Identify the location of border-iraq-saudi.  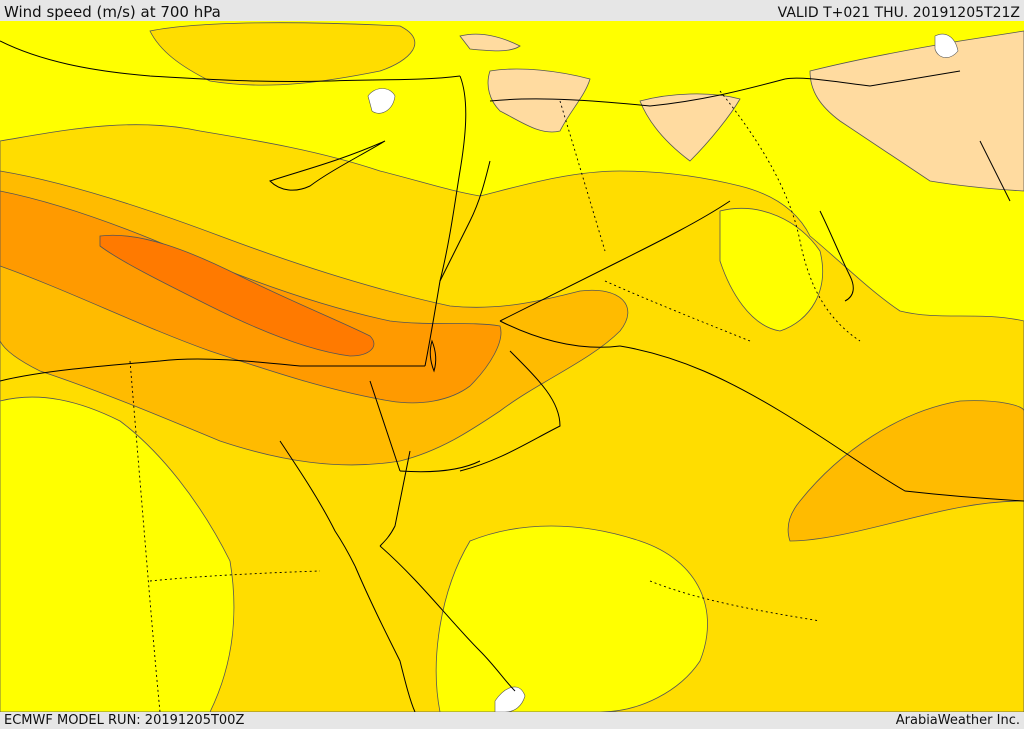
(677, 311).